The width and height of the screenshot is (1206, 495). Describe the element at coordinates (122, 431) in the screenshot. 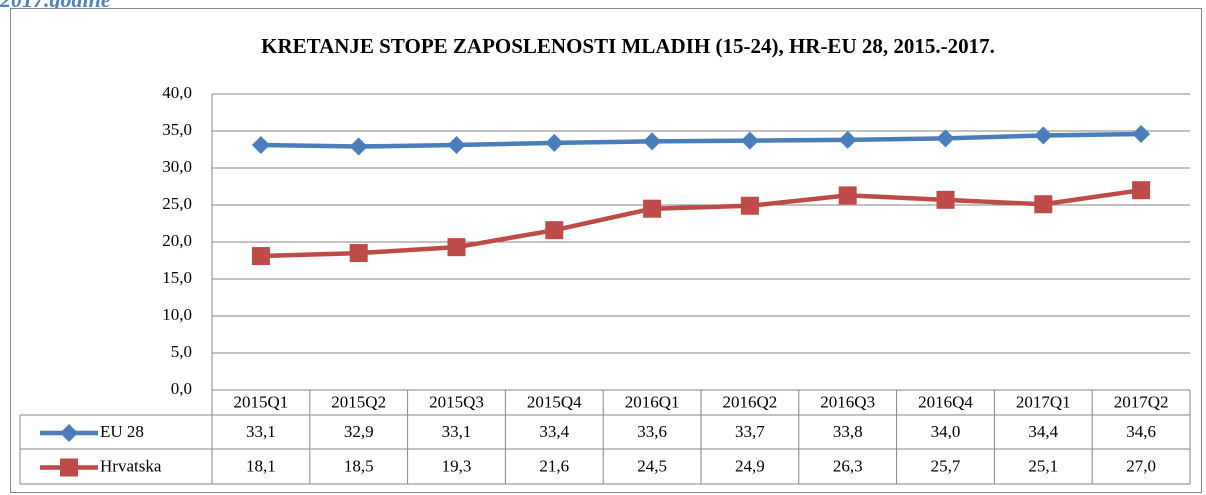

I see `legend-label: EU 28` at that location.